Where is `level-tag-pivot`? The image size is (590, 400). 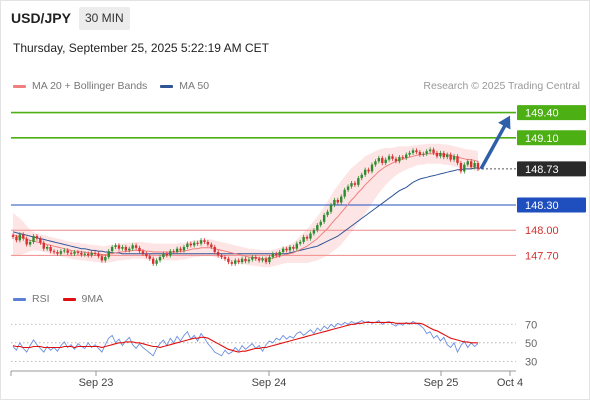
level-tag-pivot is located at coordinates (551, 205).